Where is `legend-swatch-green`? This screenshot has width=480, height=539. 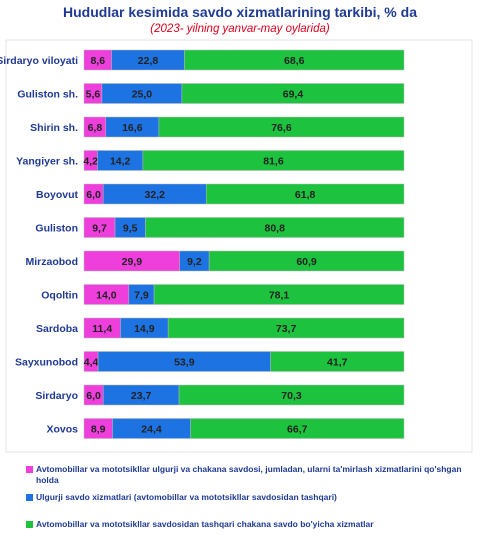 legend-swatch-green is located at coordinates (29, 524).